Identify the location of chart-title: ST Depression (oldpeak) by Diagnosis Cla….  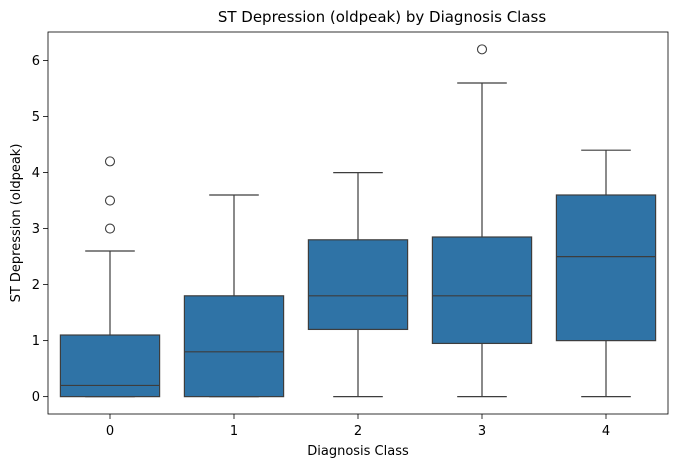
(382, 17).